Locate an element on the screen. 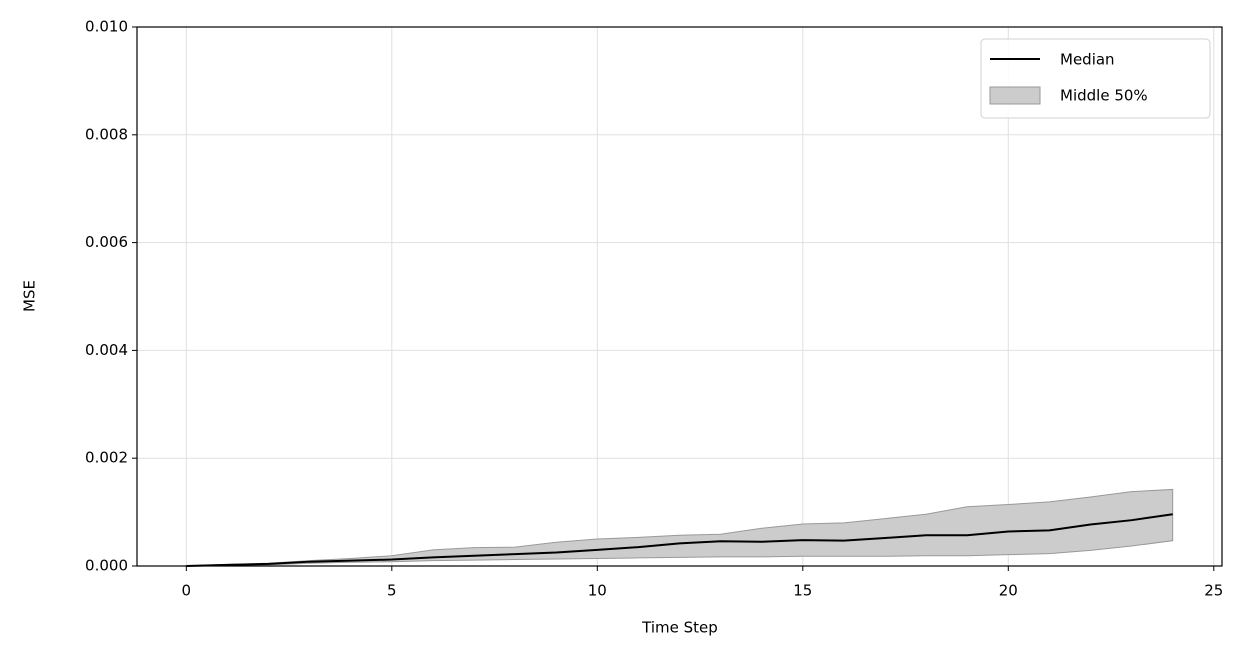  y-tick-label: 0.004 is located at coordinates (106, 350).